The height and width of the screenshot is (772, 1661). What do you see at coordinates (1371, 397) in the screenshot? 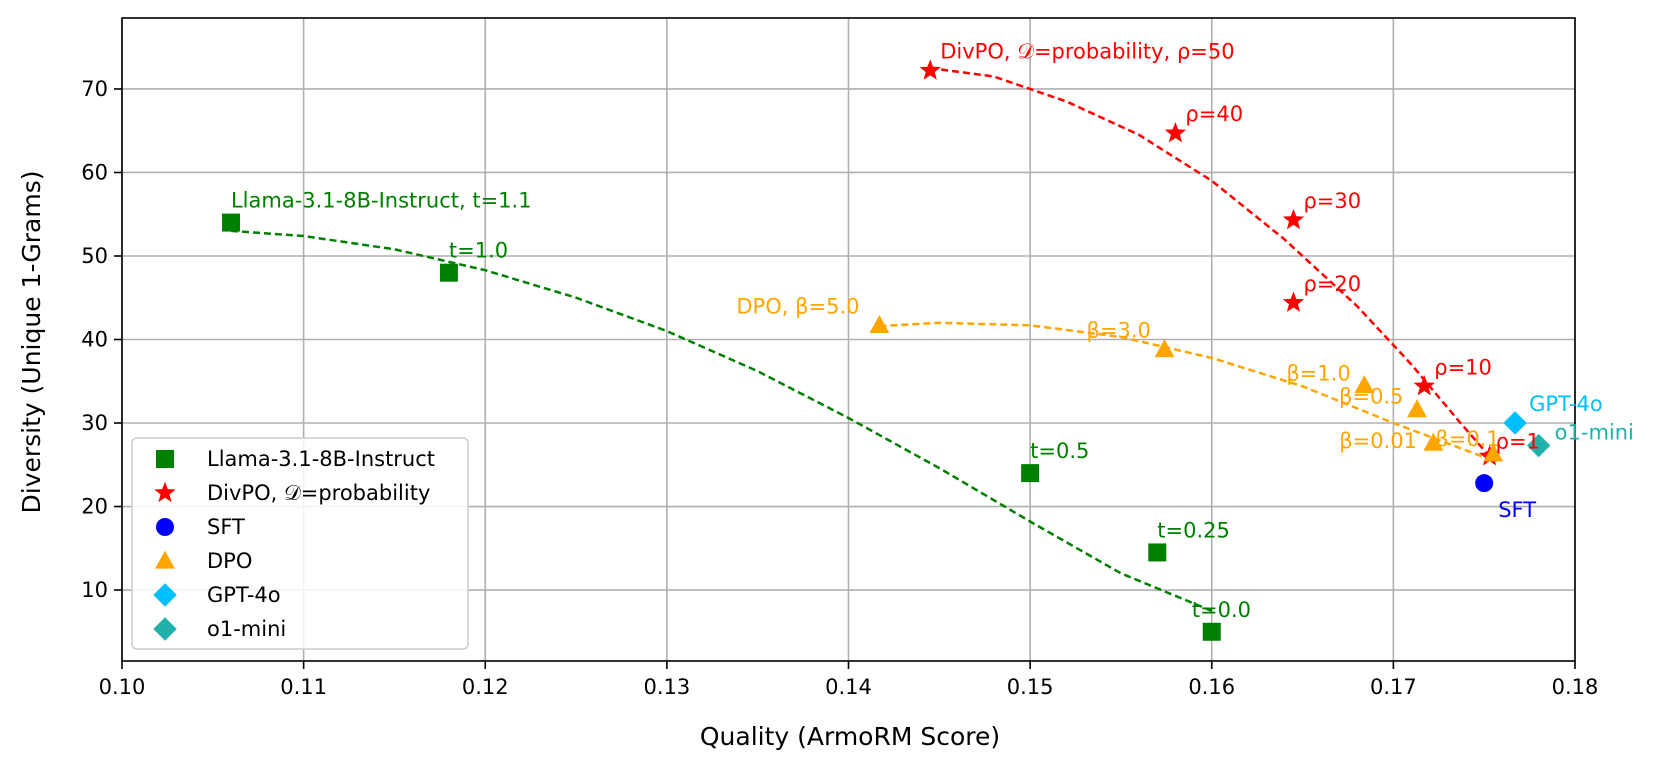
I see `point-label-3-3: β=0.5` at bounding box center [1371, 397].